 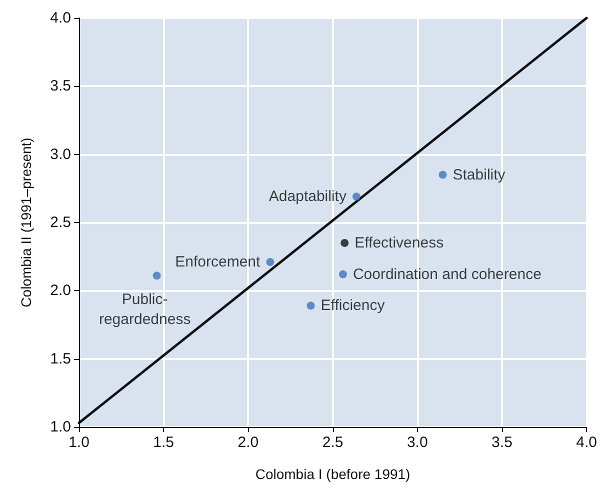 What do you see at coordinates (502, 442) in the screenshot?
I see `x-tick-label: 3.5` at bounding box center [502, 442].